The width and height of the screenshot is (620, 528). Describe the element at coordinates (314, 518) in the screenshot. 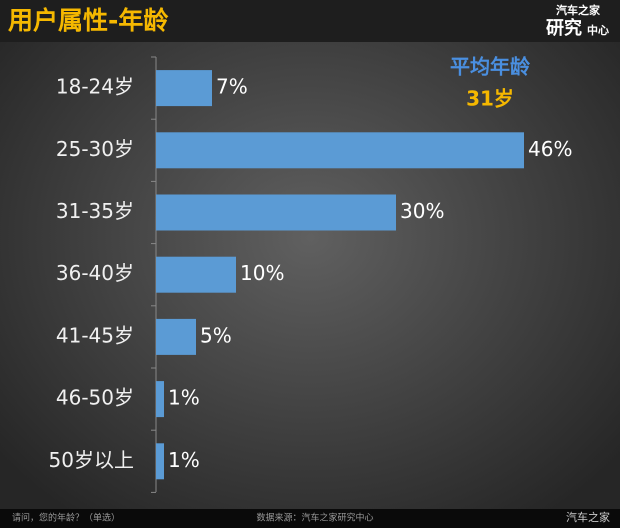

I see `source: 数据来源：汽车之家研究中心` at that location.